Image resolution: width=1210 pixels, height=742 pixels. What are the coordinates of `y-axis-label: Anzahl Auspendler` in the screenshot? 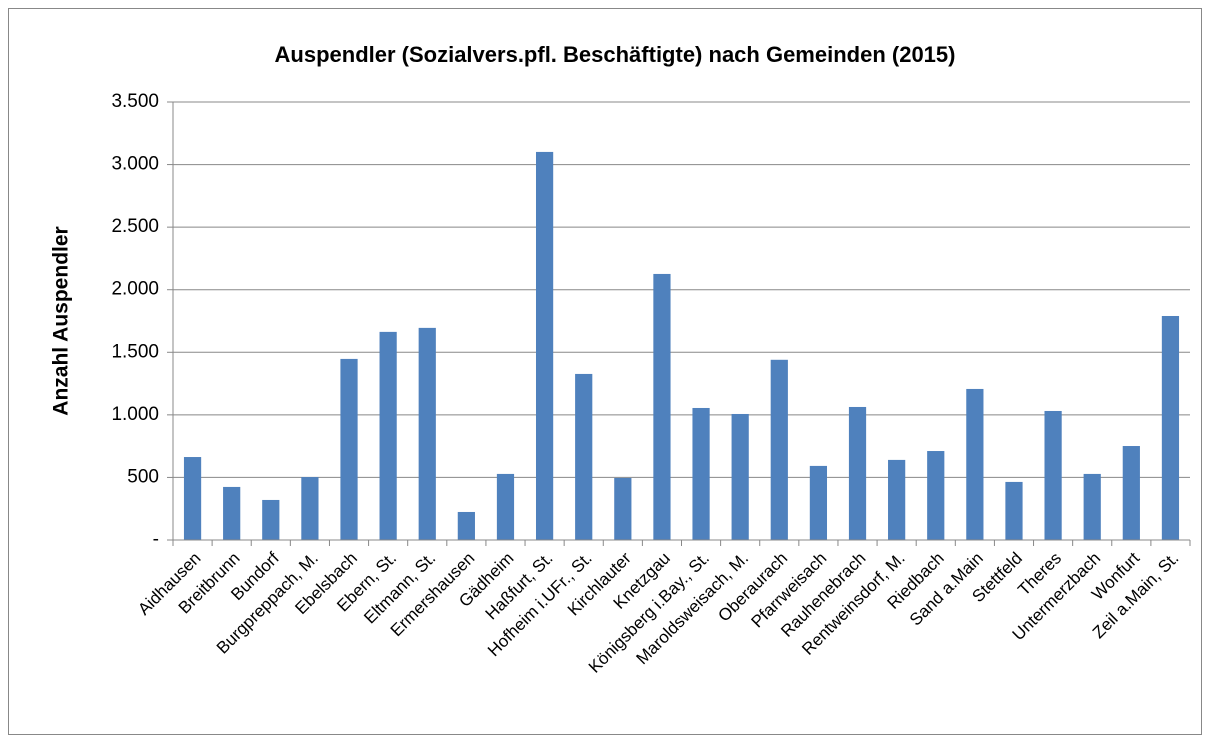 It's located at (61, 320).